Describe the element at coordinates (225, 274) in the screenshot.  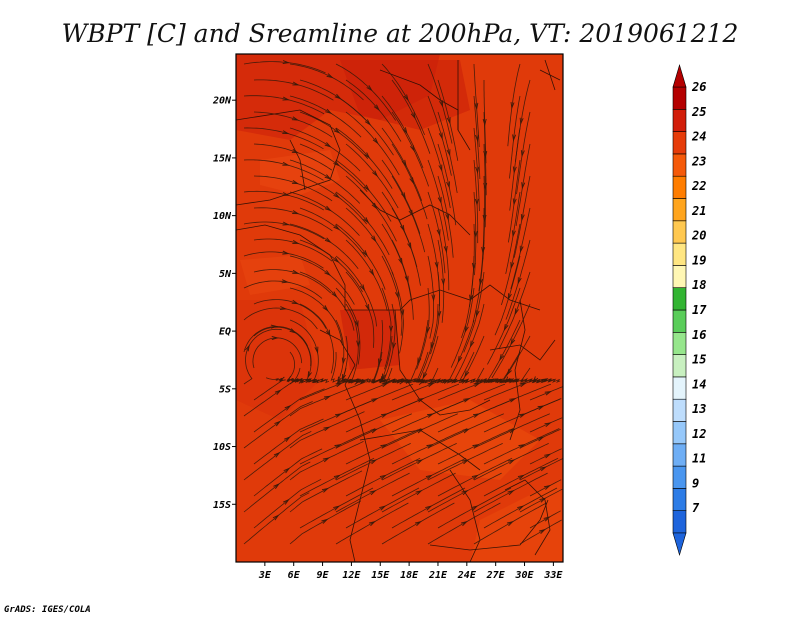
I see `lat-tick-label: 5N` at that location.